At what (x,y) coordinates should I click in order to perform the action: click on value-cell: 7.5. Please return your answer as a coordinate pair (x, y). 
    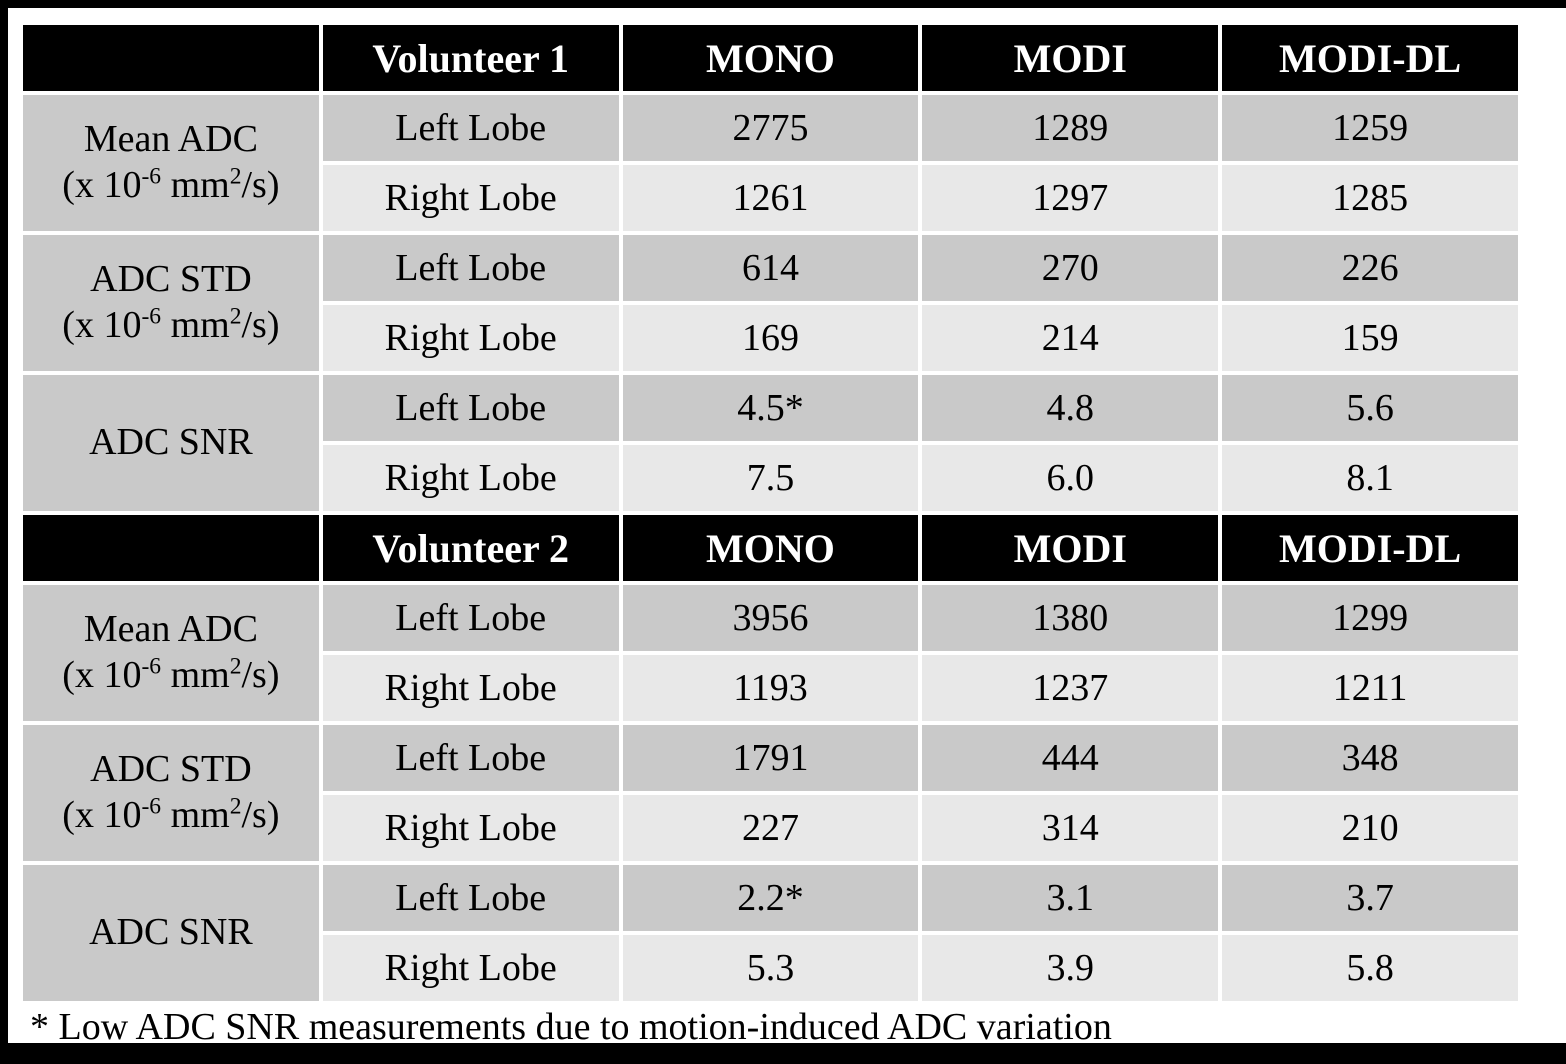
    Looking at the image, I should click on (770, 478).